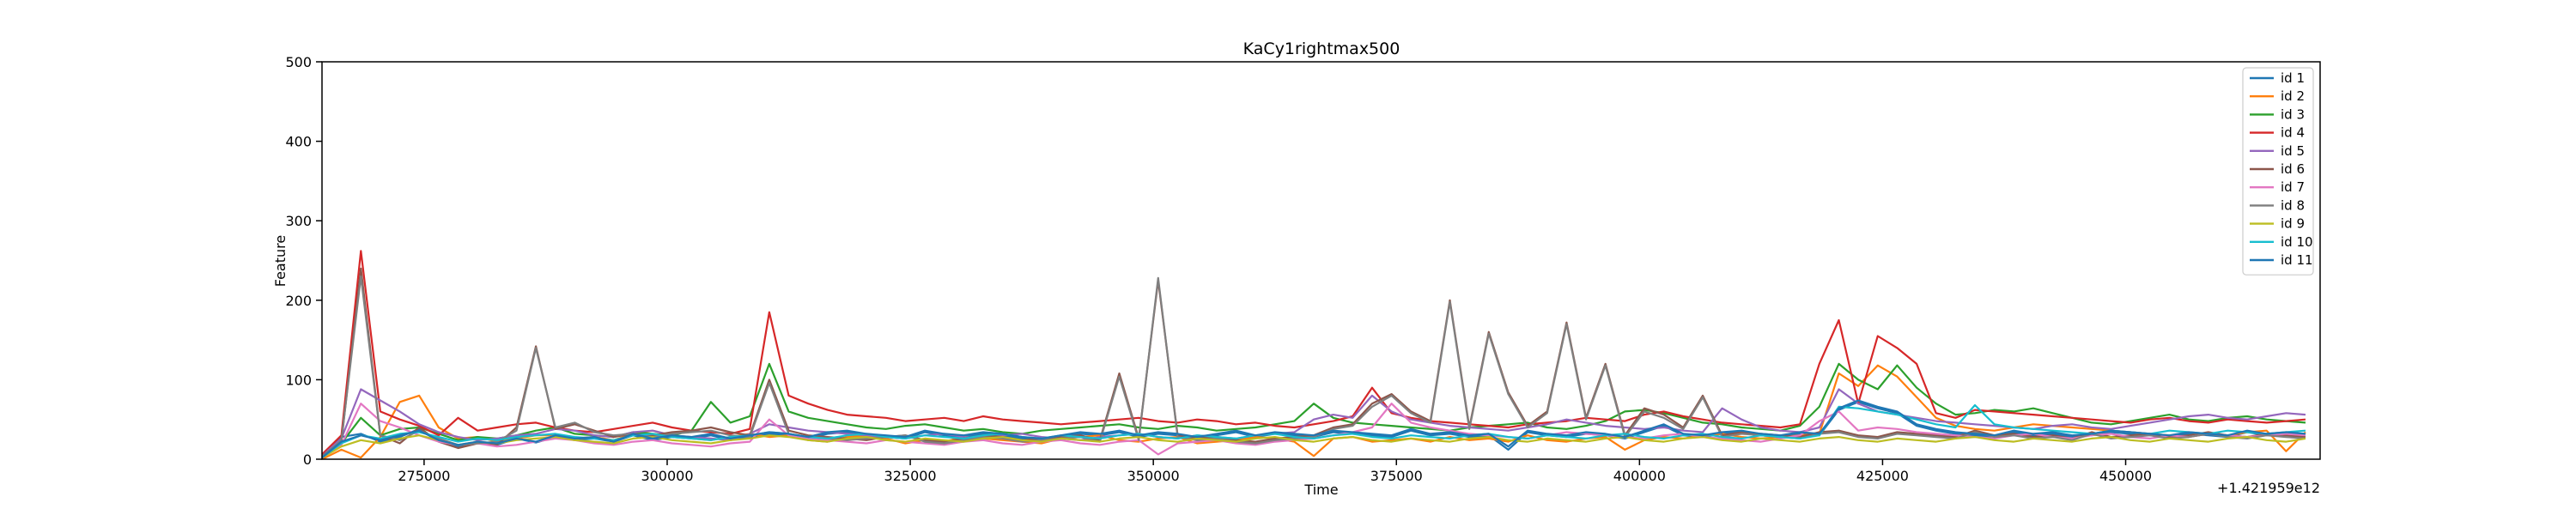 This screenshot has width=2576, height=515. What do you see at coordinates (298, 142) in the screenshot?
I see `y-tick-label: 400` at bounding box center [298, 142].